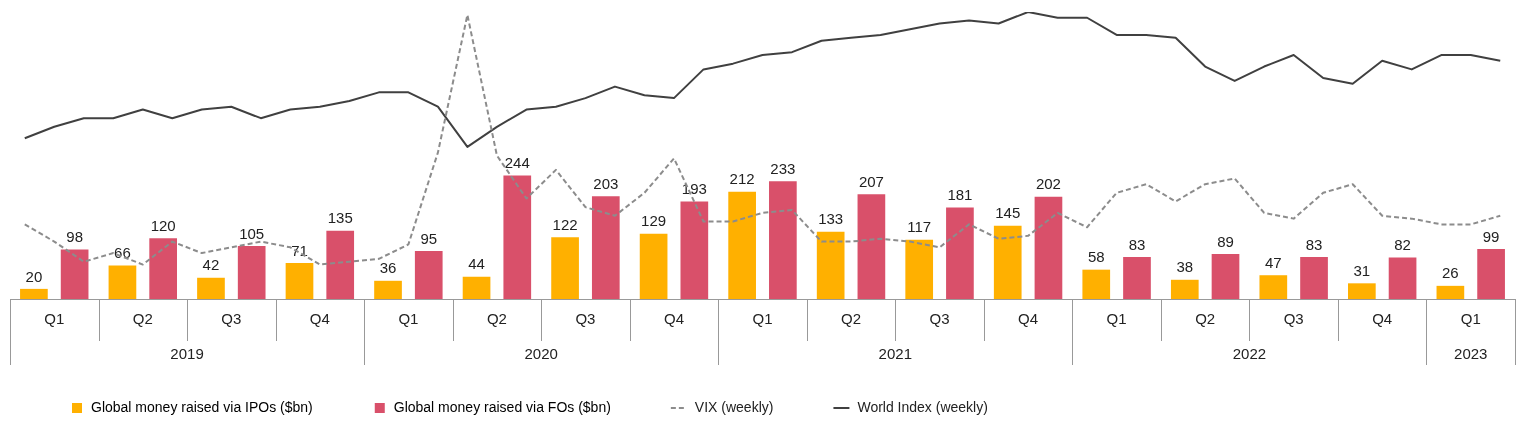  Describe the element at coordinates (1048, 184) in the screenshot. I see `data-label: 202` at that location.